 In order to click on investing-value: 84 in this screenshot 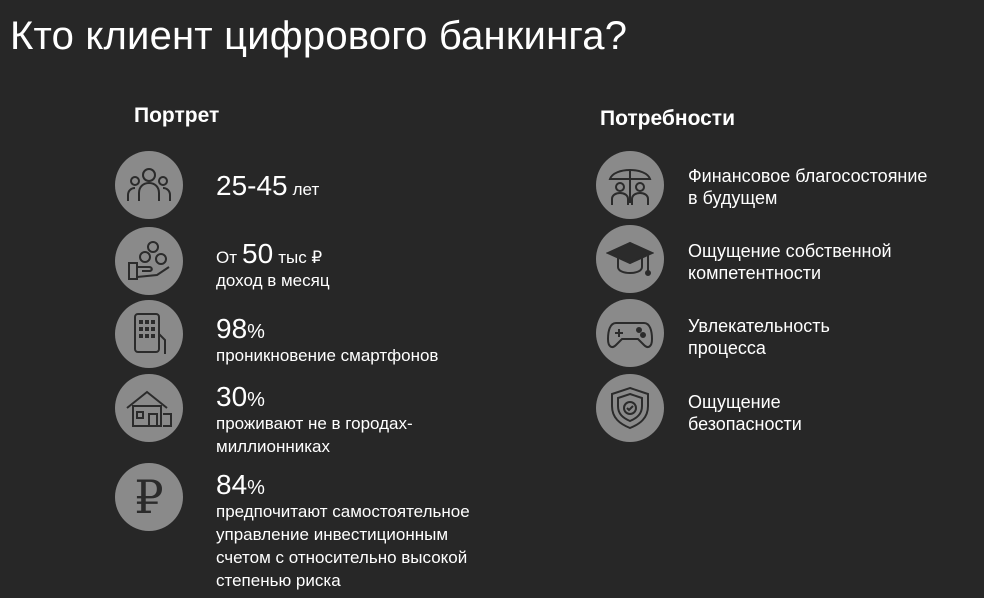, I will do `click(232, 484)`.